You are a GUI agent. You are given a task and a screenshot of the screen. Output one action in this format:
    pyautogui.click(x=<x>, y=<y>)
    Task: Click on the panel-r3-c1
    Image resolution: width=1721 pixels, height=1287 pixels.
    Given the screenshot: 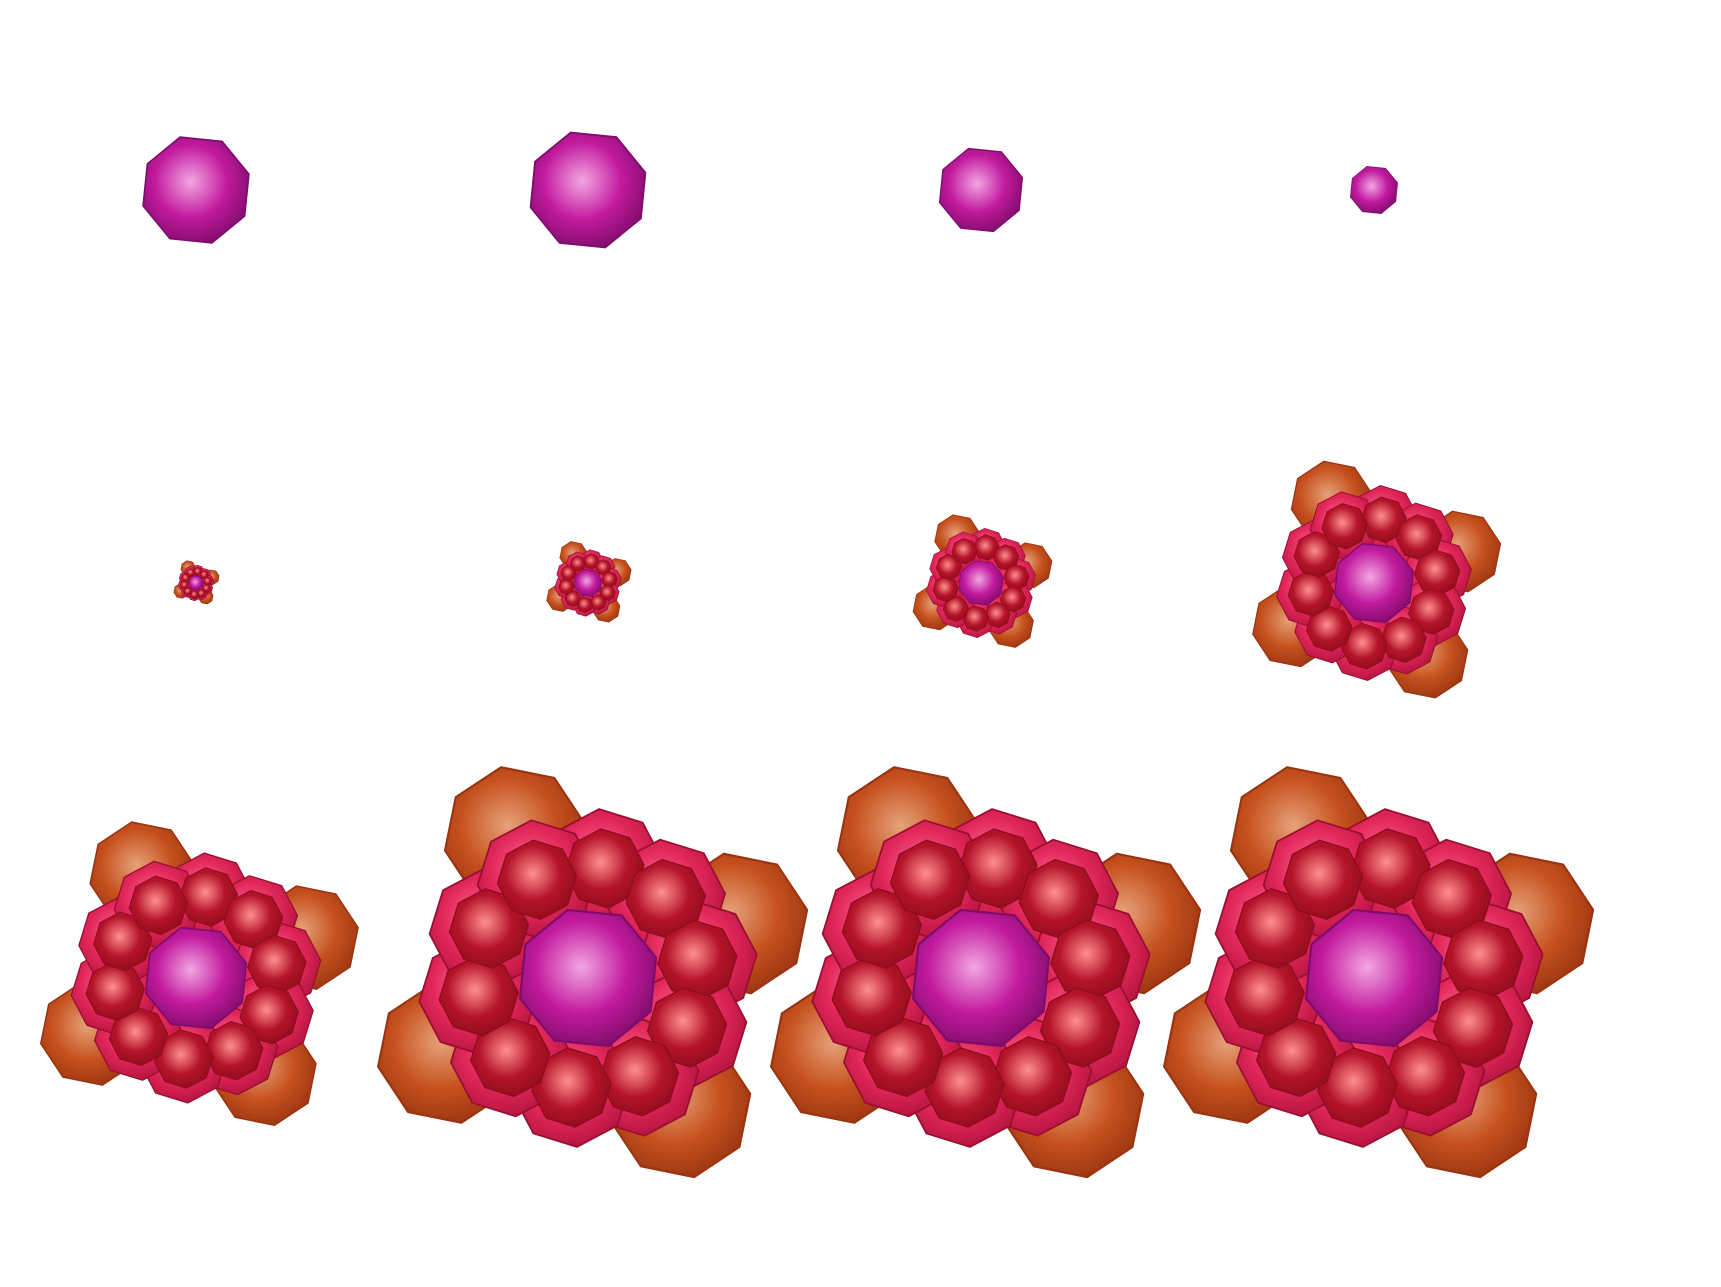 What is the action you would take?
    pyautogui.click(x=199, y=974)
    